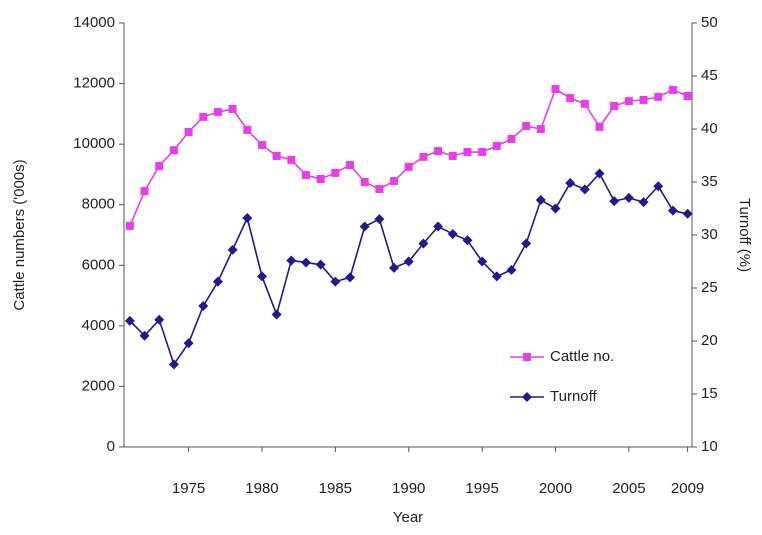 The width and height of the screenshot is (762, 535). What do you see at coordinates (574, 396) in the screenshot?
I see `legend-label: Turnoff` at bounding box center [574, 396].